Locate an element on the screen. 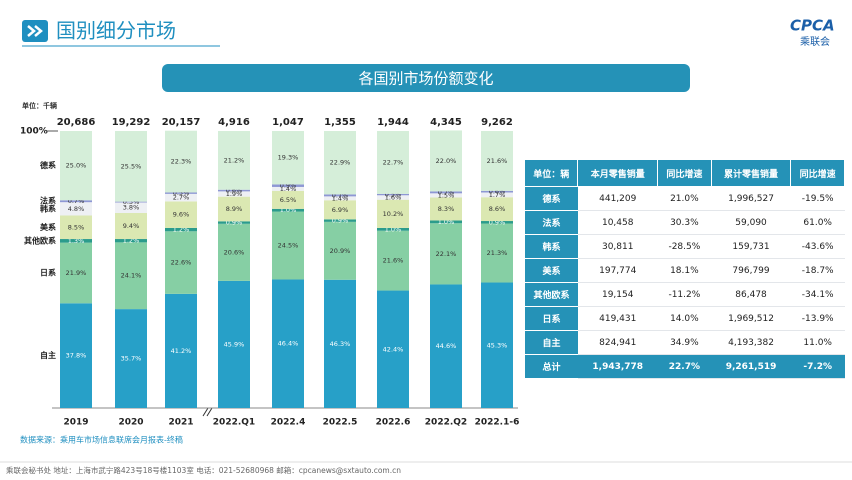 The width and height of the screenshot is (852, 480). table-cell: 1,969,512 is located at coordinates (751, 318).